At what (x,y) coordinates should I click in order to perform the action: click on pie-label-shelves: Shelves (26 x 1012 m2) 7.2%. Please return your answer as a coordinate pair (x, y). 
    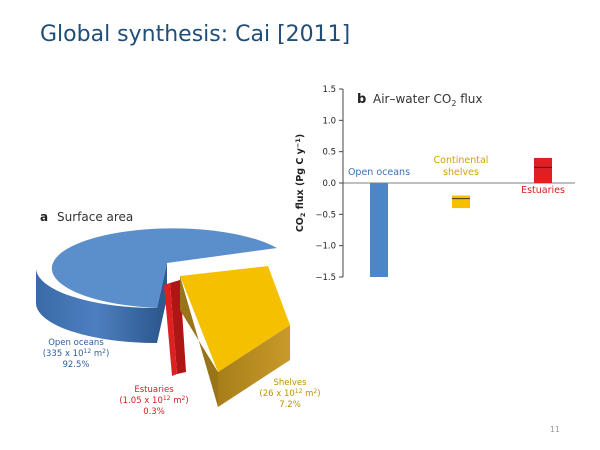
    Looking at the image, I should click on (289, 394).